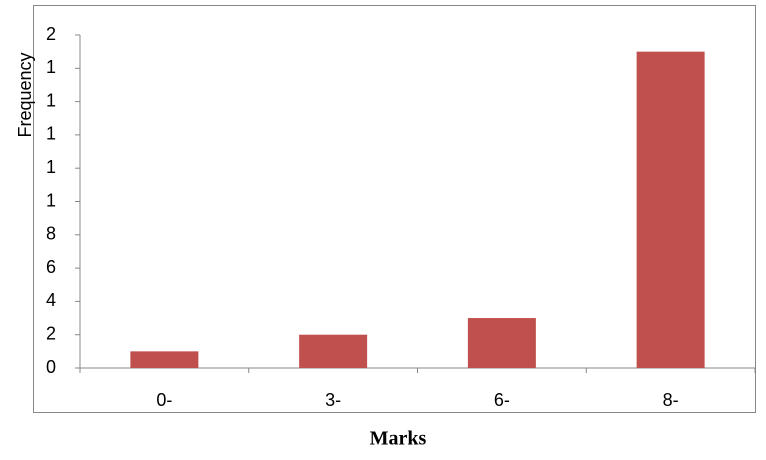 Image resolution: width=766 pixels, height=460 pixels. I want to click on y-tick-label: 6, so click(51, 267).